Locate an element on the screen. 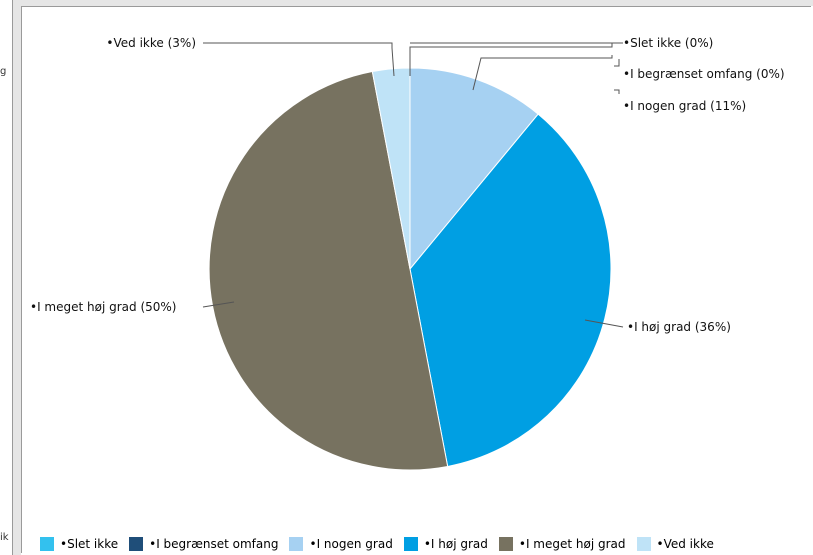  callout-line-i-meget-høj-grad is located at coordinates (218, 304).